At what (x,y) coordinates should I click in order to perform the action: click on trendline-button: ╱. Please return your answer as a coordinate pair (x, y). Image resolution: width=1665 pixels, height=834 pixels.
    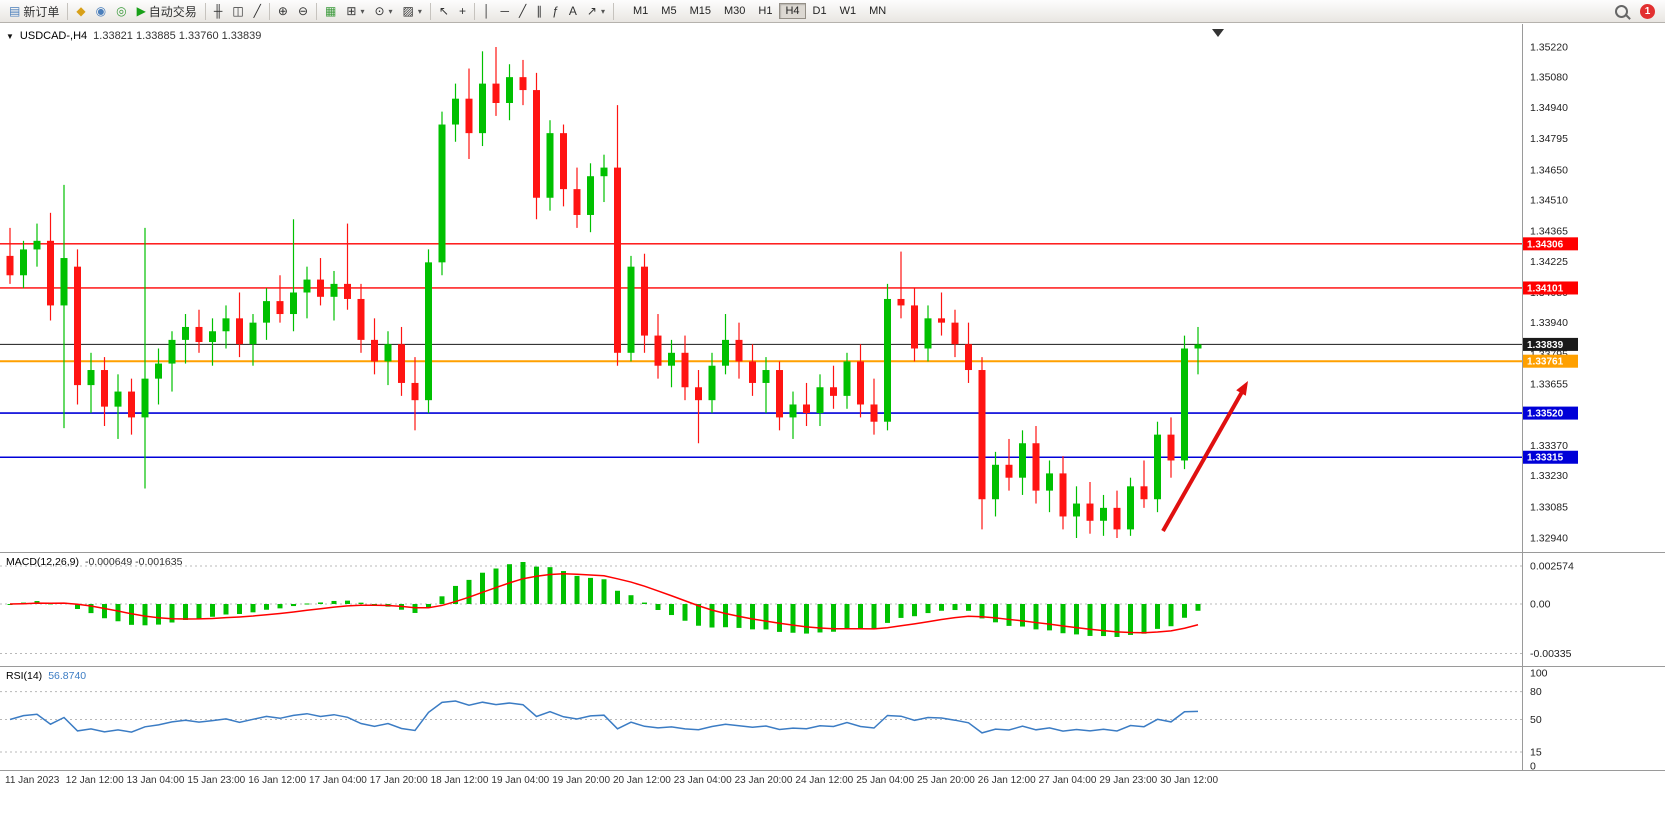
    Looking at the image, I should click on (522, 11).